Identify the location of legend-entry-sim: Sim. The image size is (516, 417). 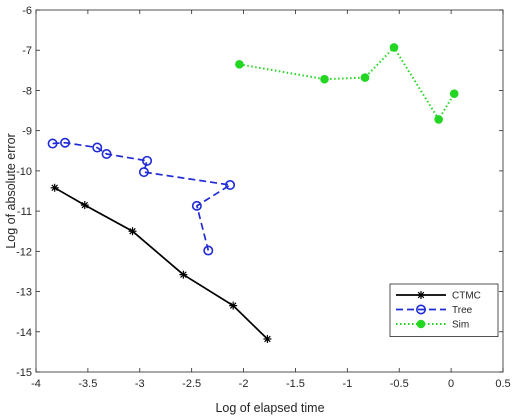
(432, 325).